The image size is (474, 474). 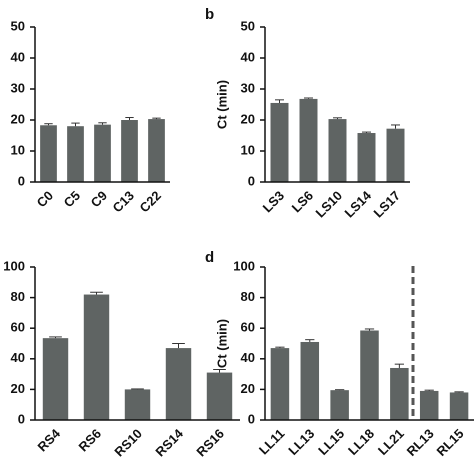 What do you see at coordinates (386, 204) in the screenshot?
I see `x-tick-label: LS17` at bounding box center [386, 204].